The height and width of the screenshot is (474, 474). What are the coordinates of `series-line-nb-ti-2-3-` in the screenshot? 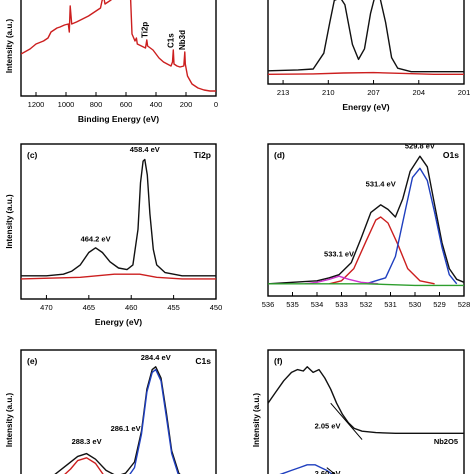 It's located at (306, 469).